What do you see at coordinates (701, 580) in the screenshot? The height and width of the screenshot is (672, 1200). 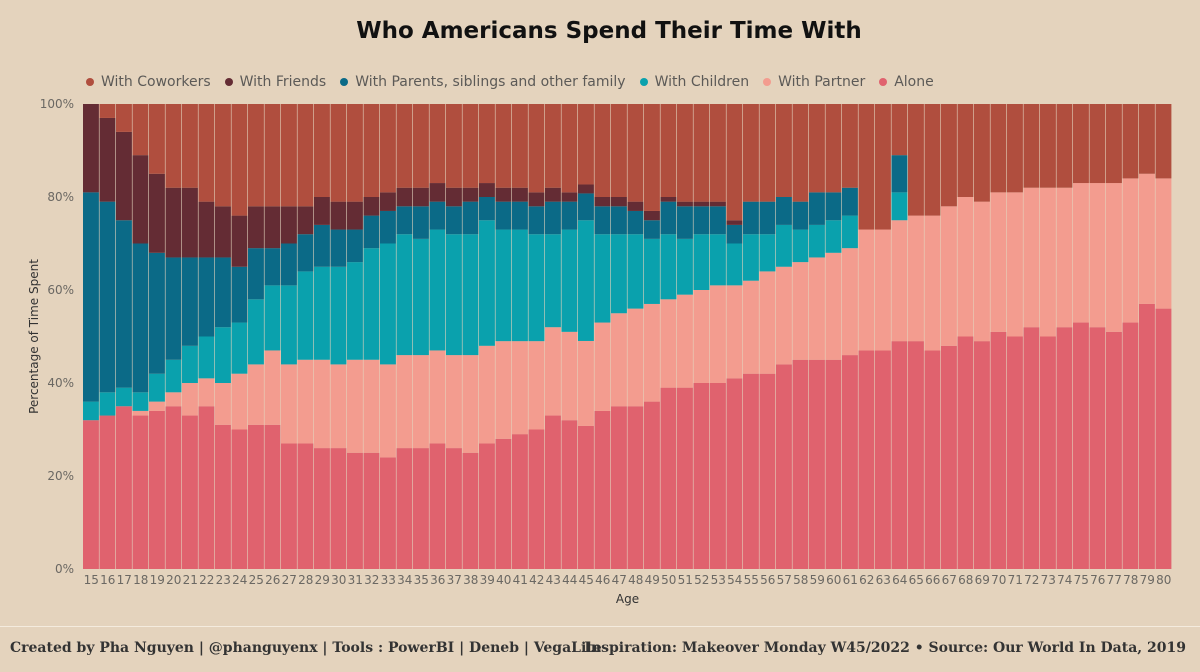 I see `x-tick-label: 52` at bounding box center [701, 580].